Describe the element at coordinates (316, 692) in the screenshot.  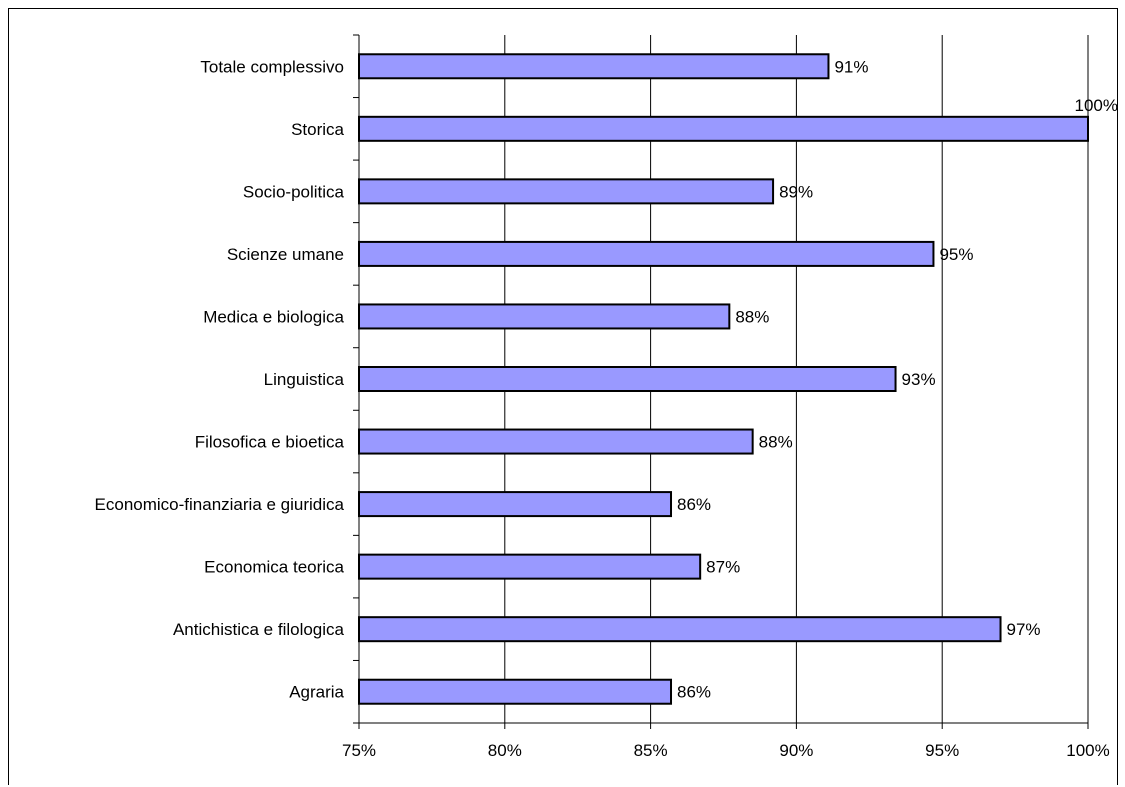
I see `category-label: Agraria` at that location.